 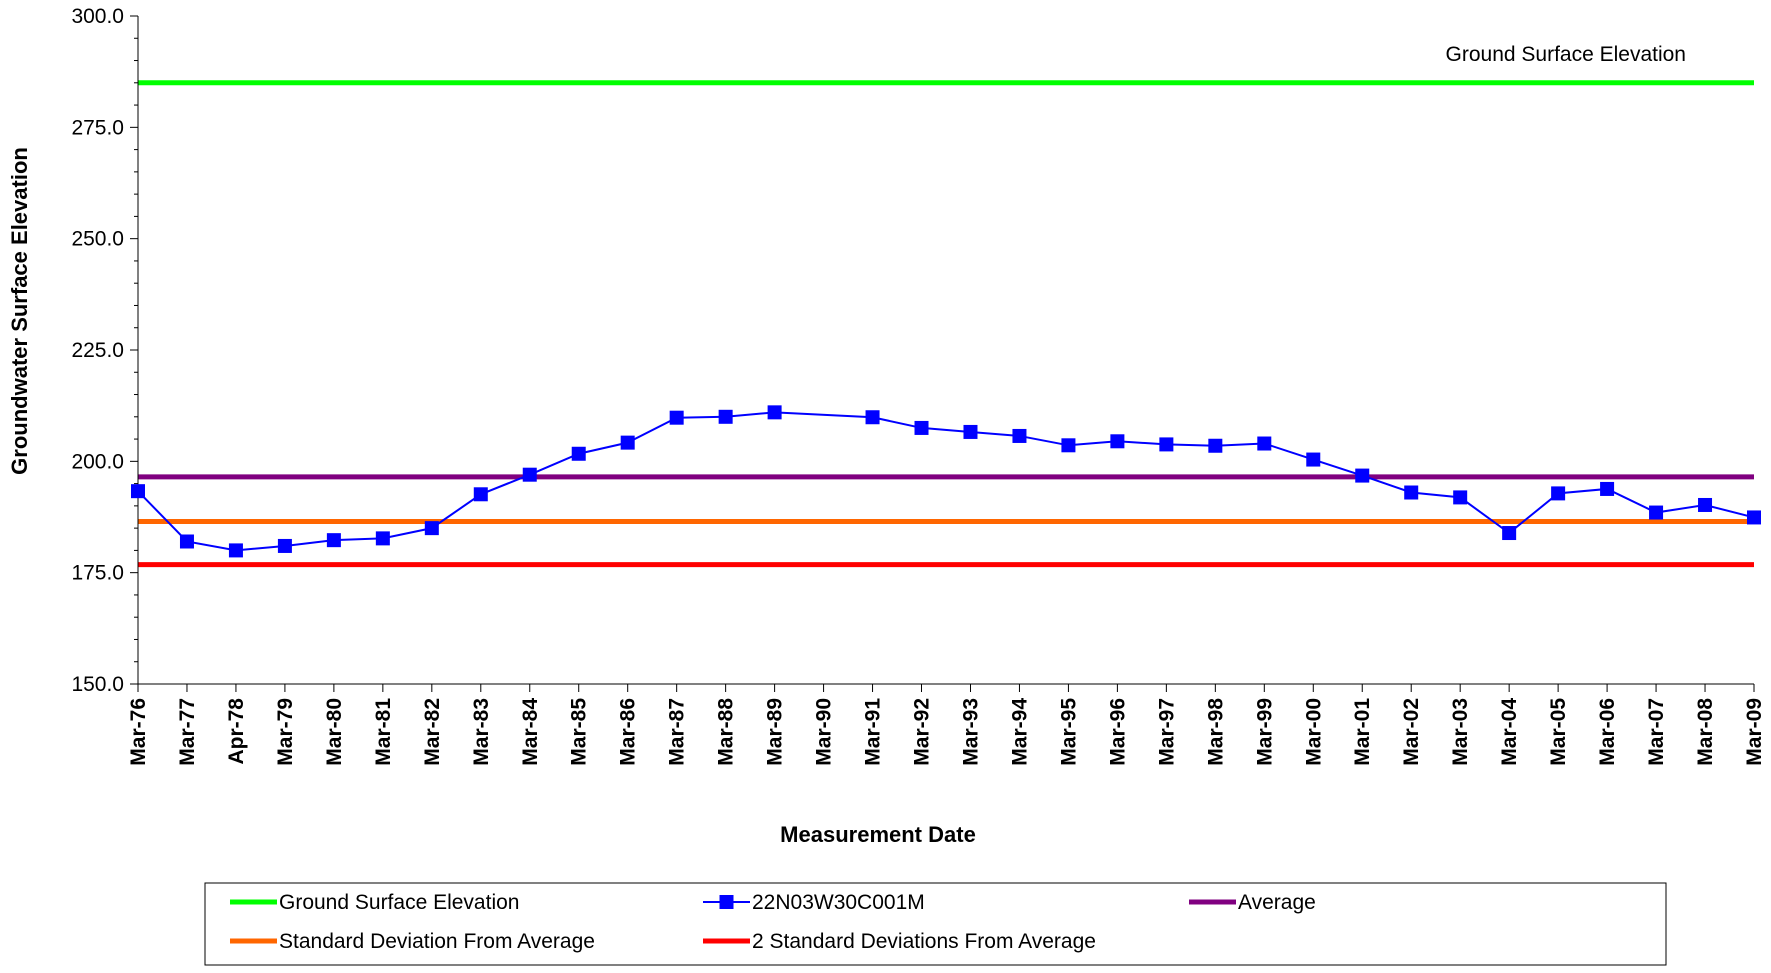 What do you see at coordinates (1068, 732) in the screenshot?
I see `x-tick-label: Mar-95` at bounding box center [1068, 732].